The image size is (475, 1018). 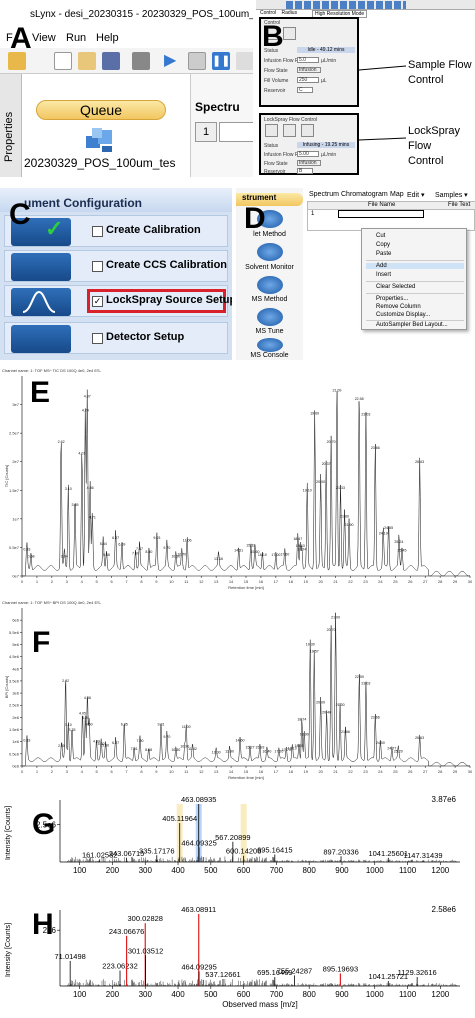 I want to click on config-row-create-calibration: ✓ Create Calibration, so click(x=116, y=231).